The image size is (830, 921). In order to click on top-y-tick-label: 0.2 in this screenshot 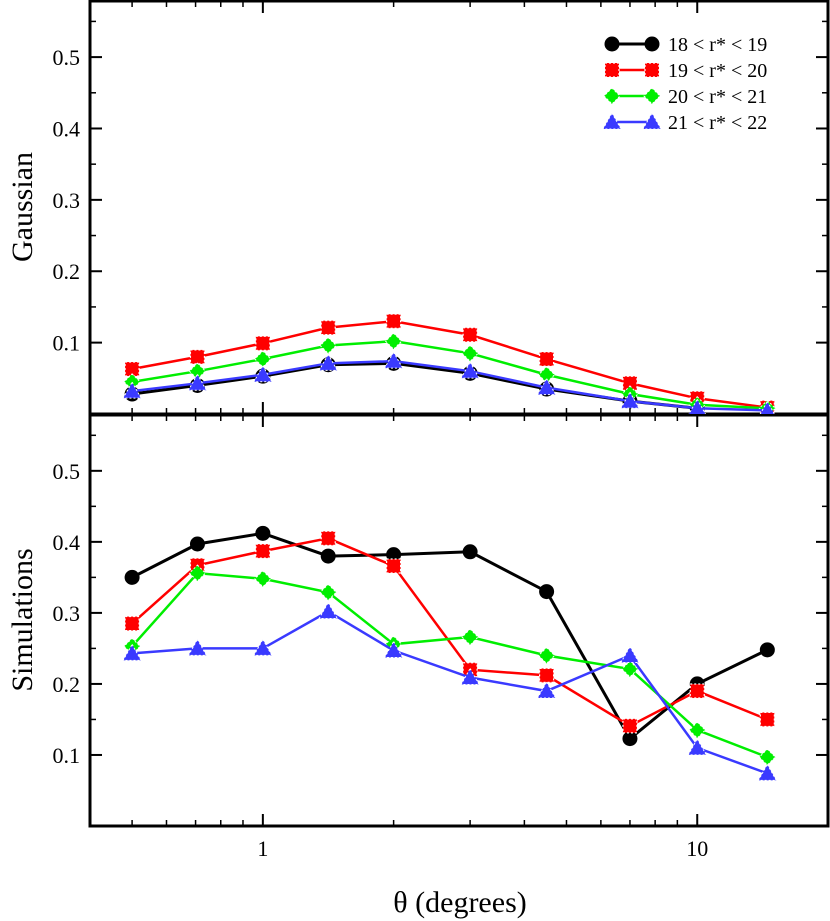, I will do `click(67, 271)`.